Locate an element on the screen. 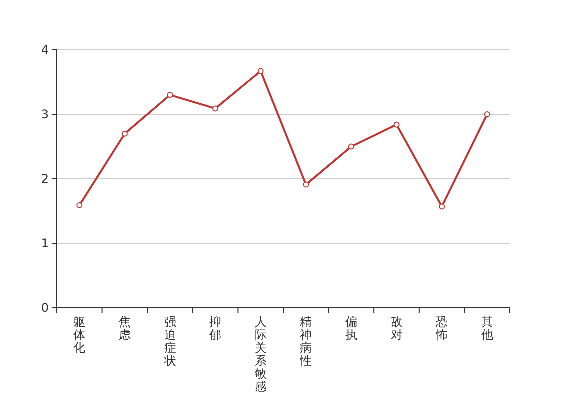 This screenshot has height=400, width=567. x-tick-label: 精神病性 is located at coordinates (305, 341).